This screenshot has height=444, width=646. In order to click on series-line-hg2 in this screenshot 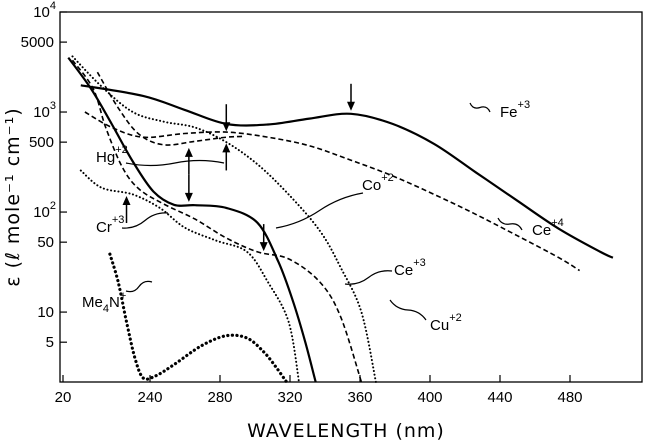, I will do `click(169, 108)`.